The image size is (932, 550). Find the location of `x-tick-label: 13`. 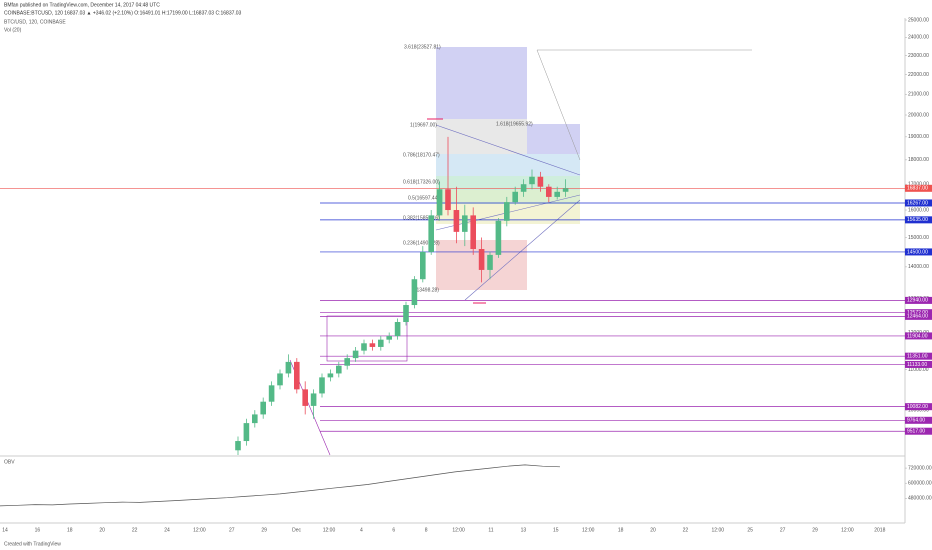

x-tick-label: 13 is located at coordinates (524, 530).